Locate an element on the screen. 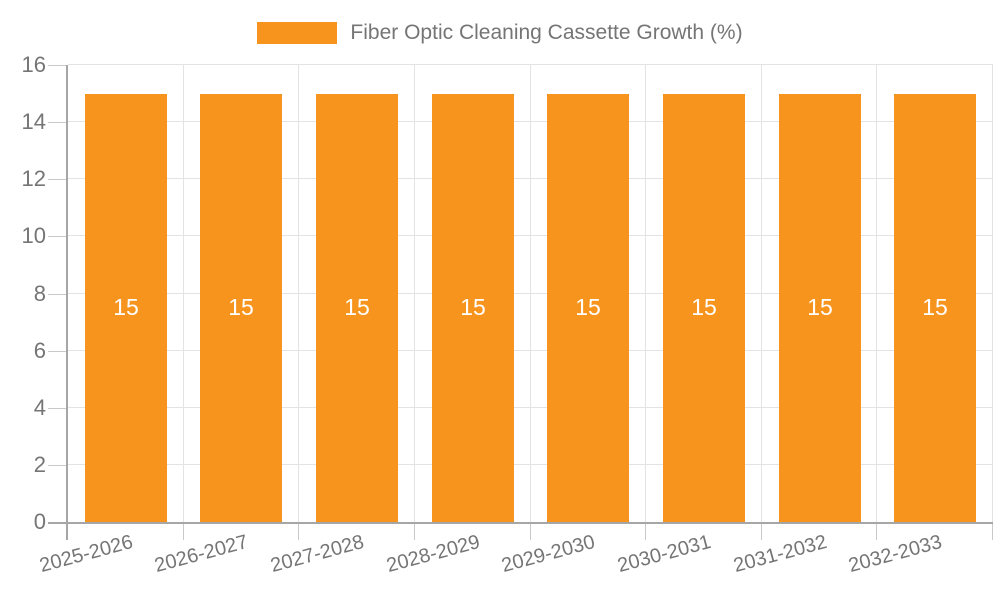 This screenshot has width=1000, height=600. gridline-horizontal is located at coordinates (530, 64).